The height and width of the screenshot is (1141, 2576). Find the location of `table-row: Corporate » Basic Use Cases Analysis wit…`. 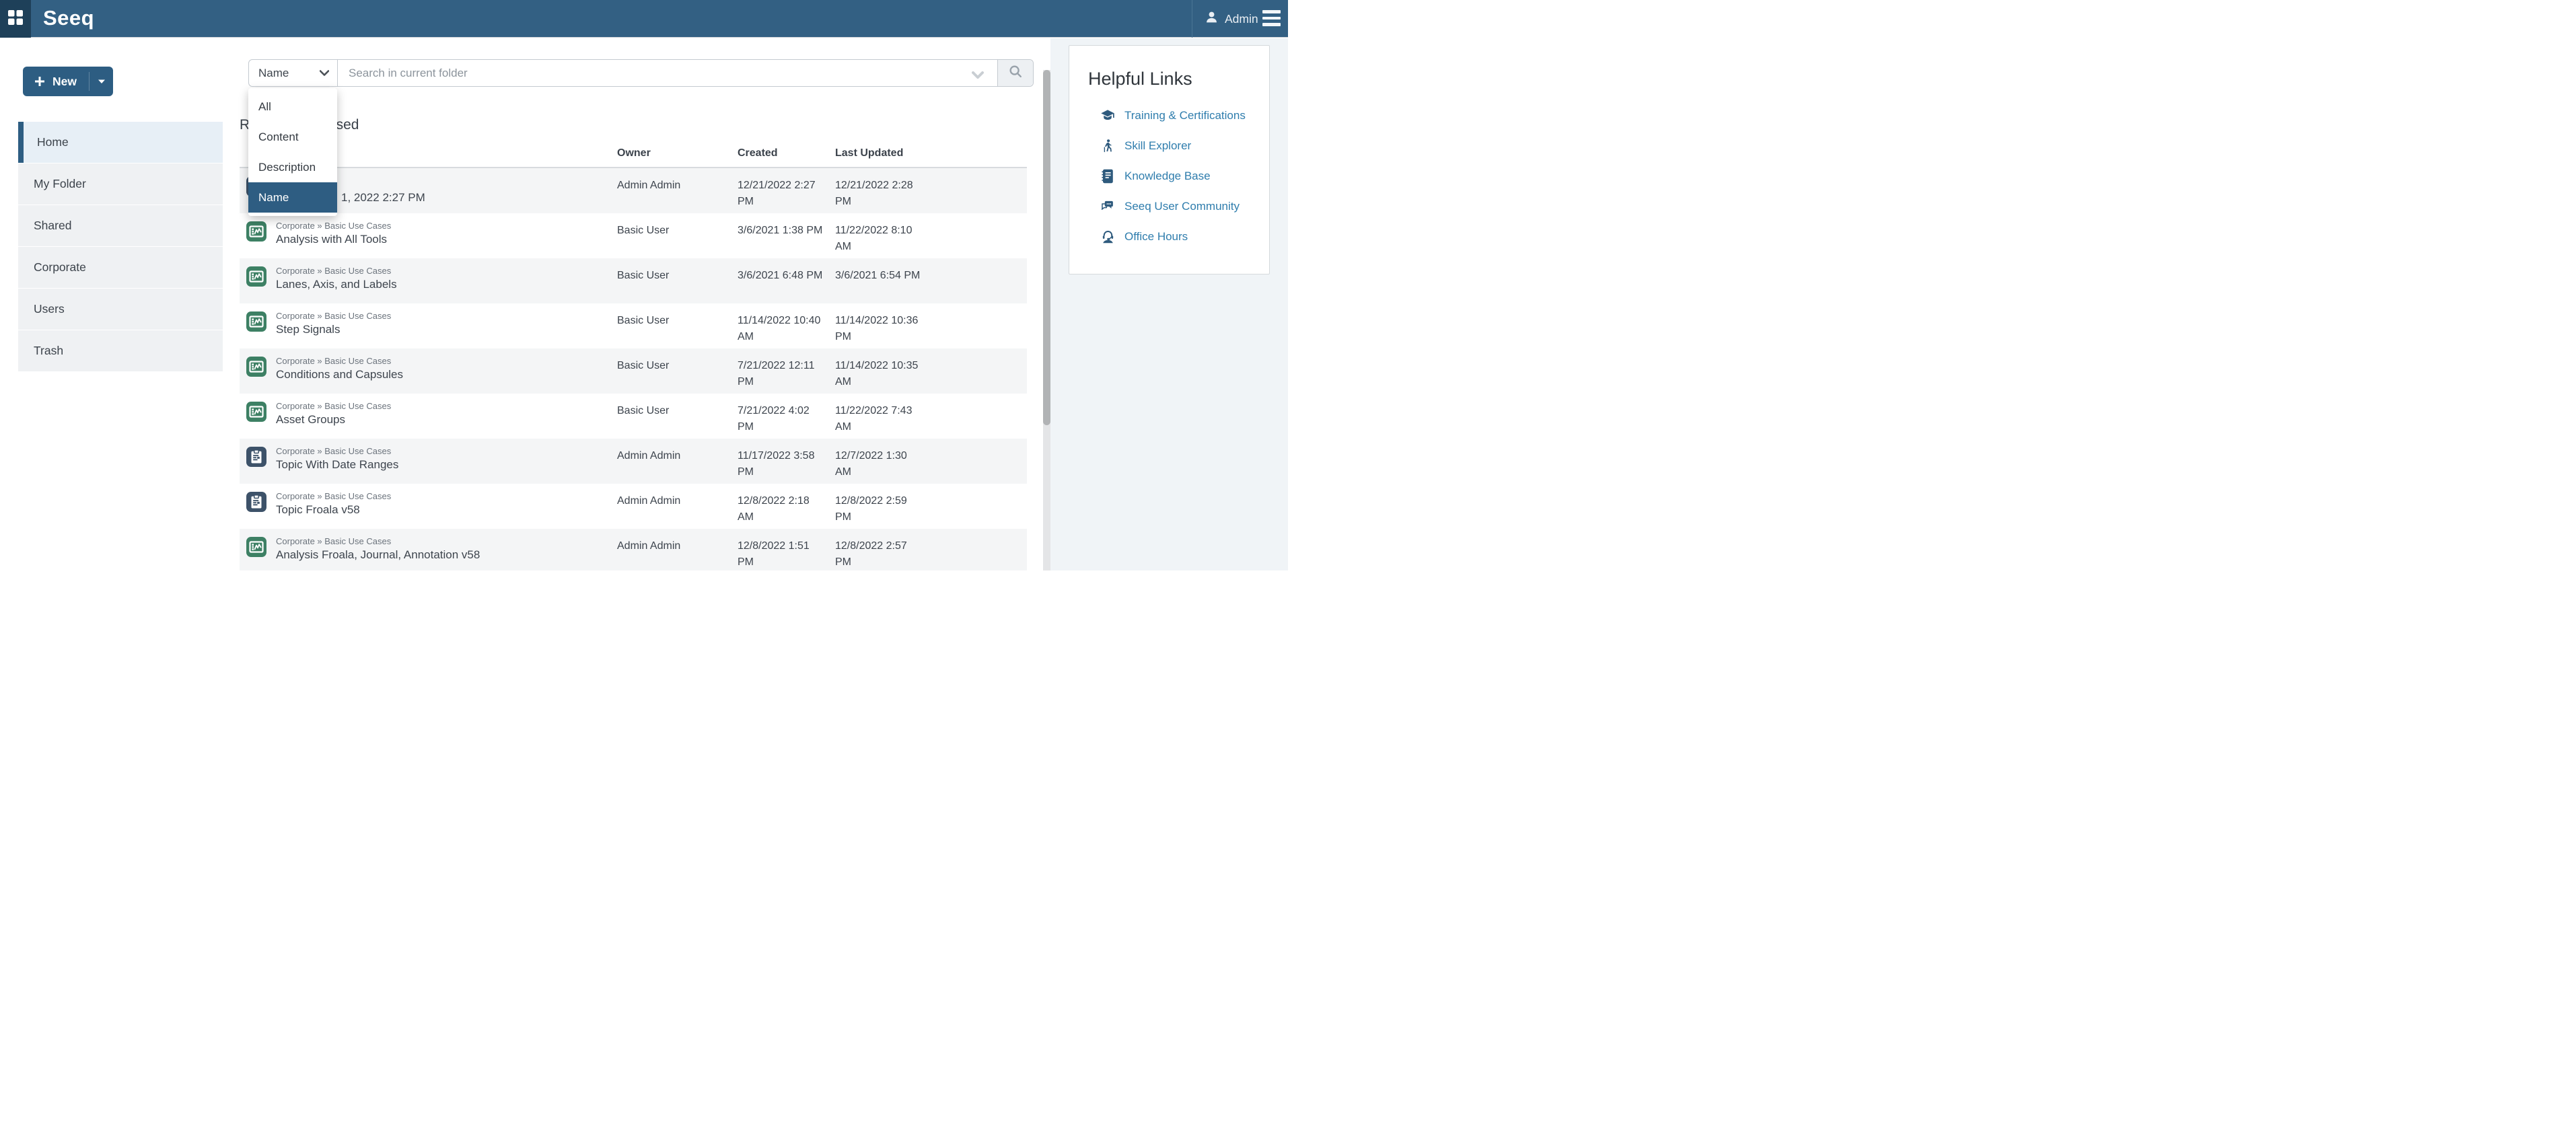

table-row: Corporate » Basic Use Cases Analysis wit… is located at coordinates (633, 235).